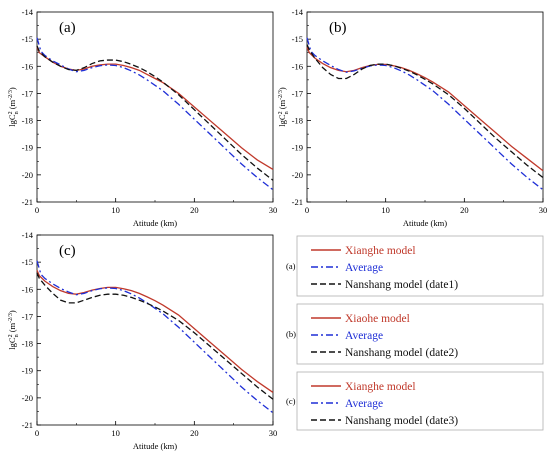 The image size is (550, 455). What do you see at coordinates (401, 353) in the screenshot?
I see `legend-entry: Nanshang model (date2)` at bounding box center [401, 353].